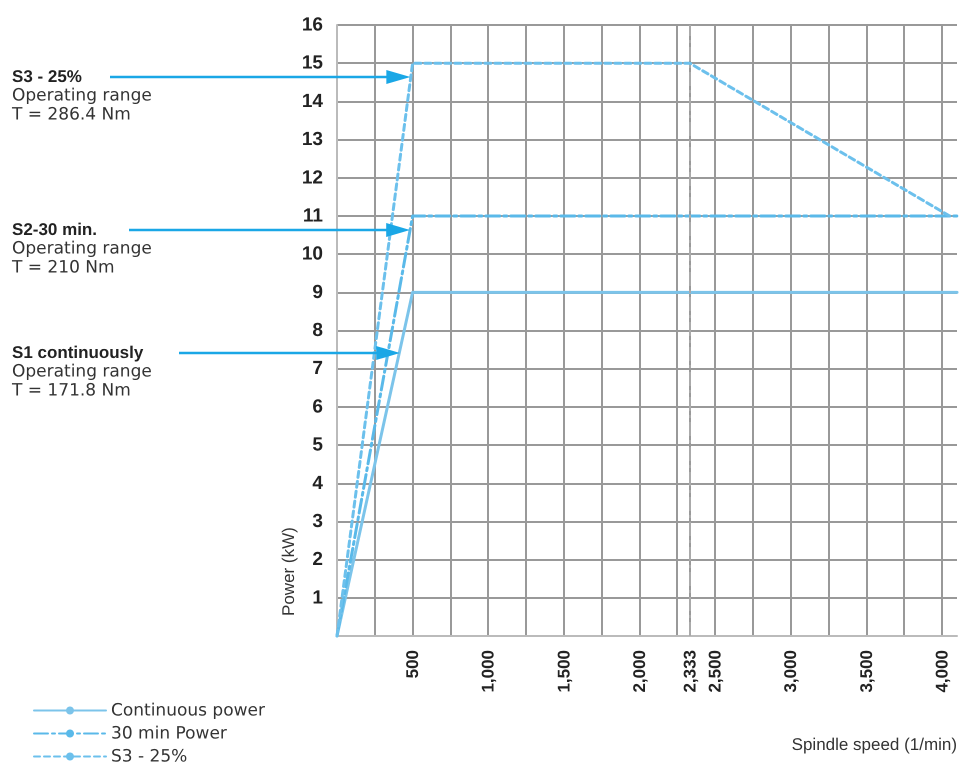 This screenshot has height=772, width=976. What do you see at coordinates (288, 571) in the screenshot?
I see `y-axis-title: Power (kW)` at bounding box center [288, 571].